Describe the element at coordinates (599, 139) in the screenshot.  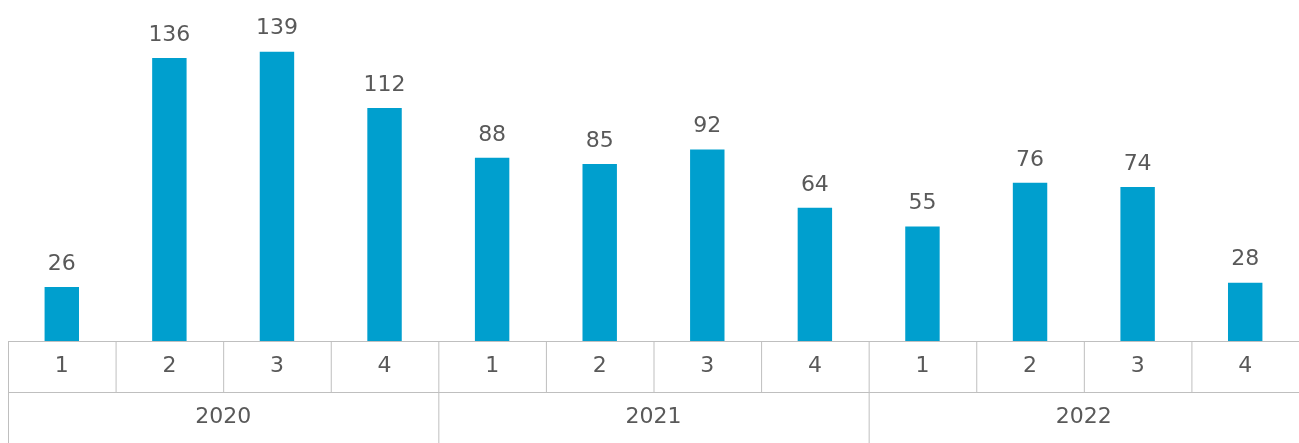
I see `data-label: 85` at that location.